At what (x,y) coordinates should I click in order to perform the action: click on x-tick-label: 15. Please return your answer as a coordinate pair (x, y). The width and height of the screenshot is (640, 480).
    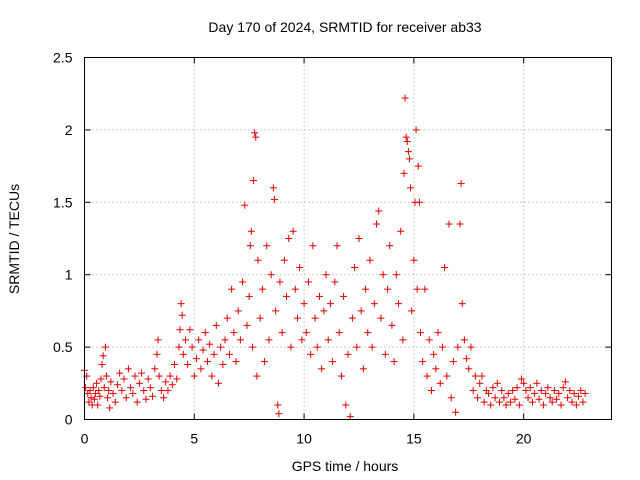
    Looking at the image, I should click on (414, 439).